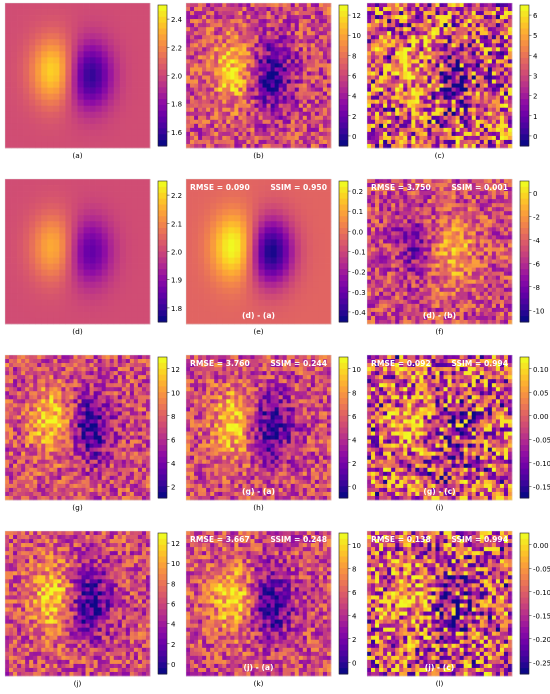 This screenshot has width=550, height=694. Describe the element at coordinates (357, 232) in the screenshot. I see `colorbar-tick-label: 0.0` at that location.